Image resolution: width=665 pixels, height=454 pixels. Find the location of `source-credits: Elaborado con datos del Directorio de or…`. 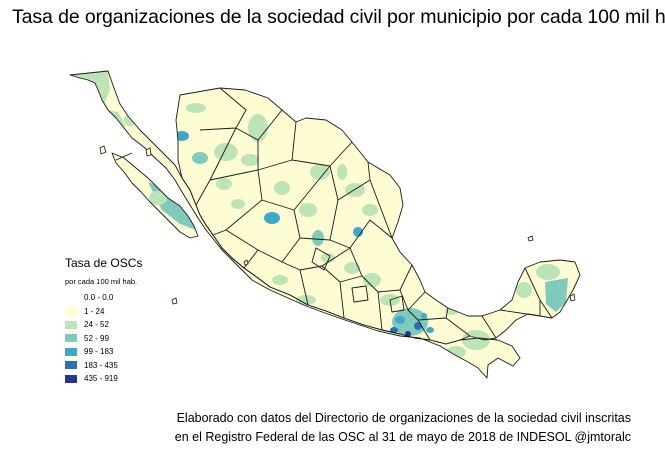

source-credits: Elaborado con datos del Directorio de or… is located at coordinates (403, 428).